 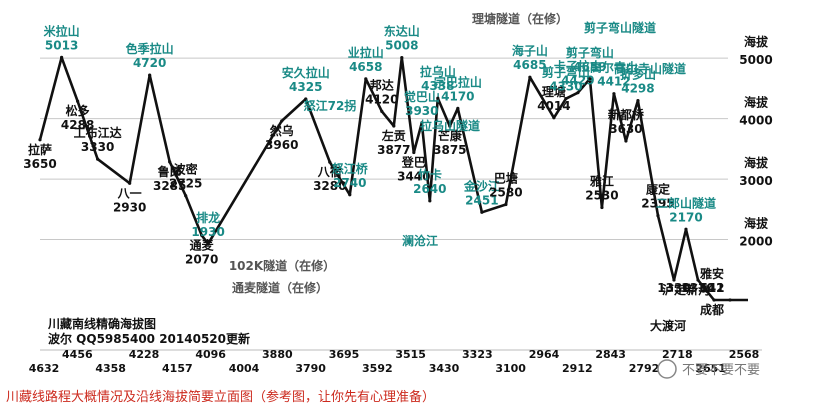 What do you see at coordinates (220, 397) in the screenshot?
I see `footer-caption: 川藏线路程大概情况及沿线海拔简要立面图（参考图，让你先有心理准备）` at bounding box center [220, 397].